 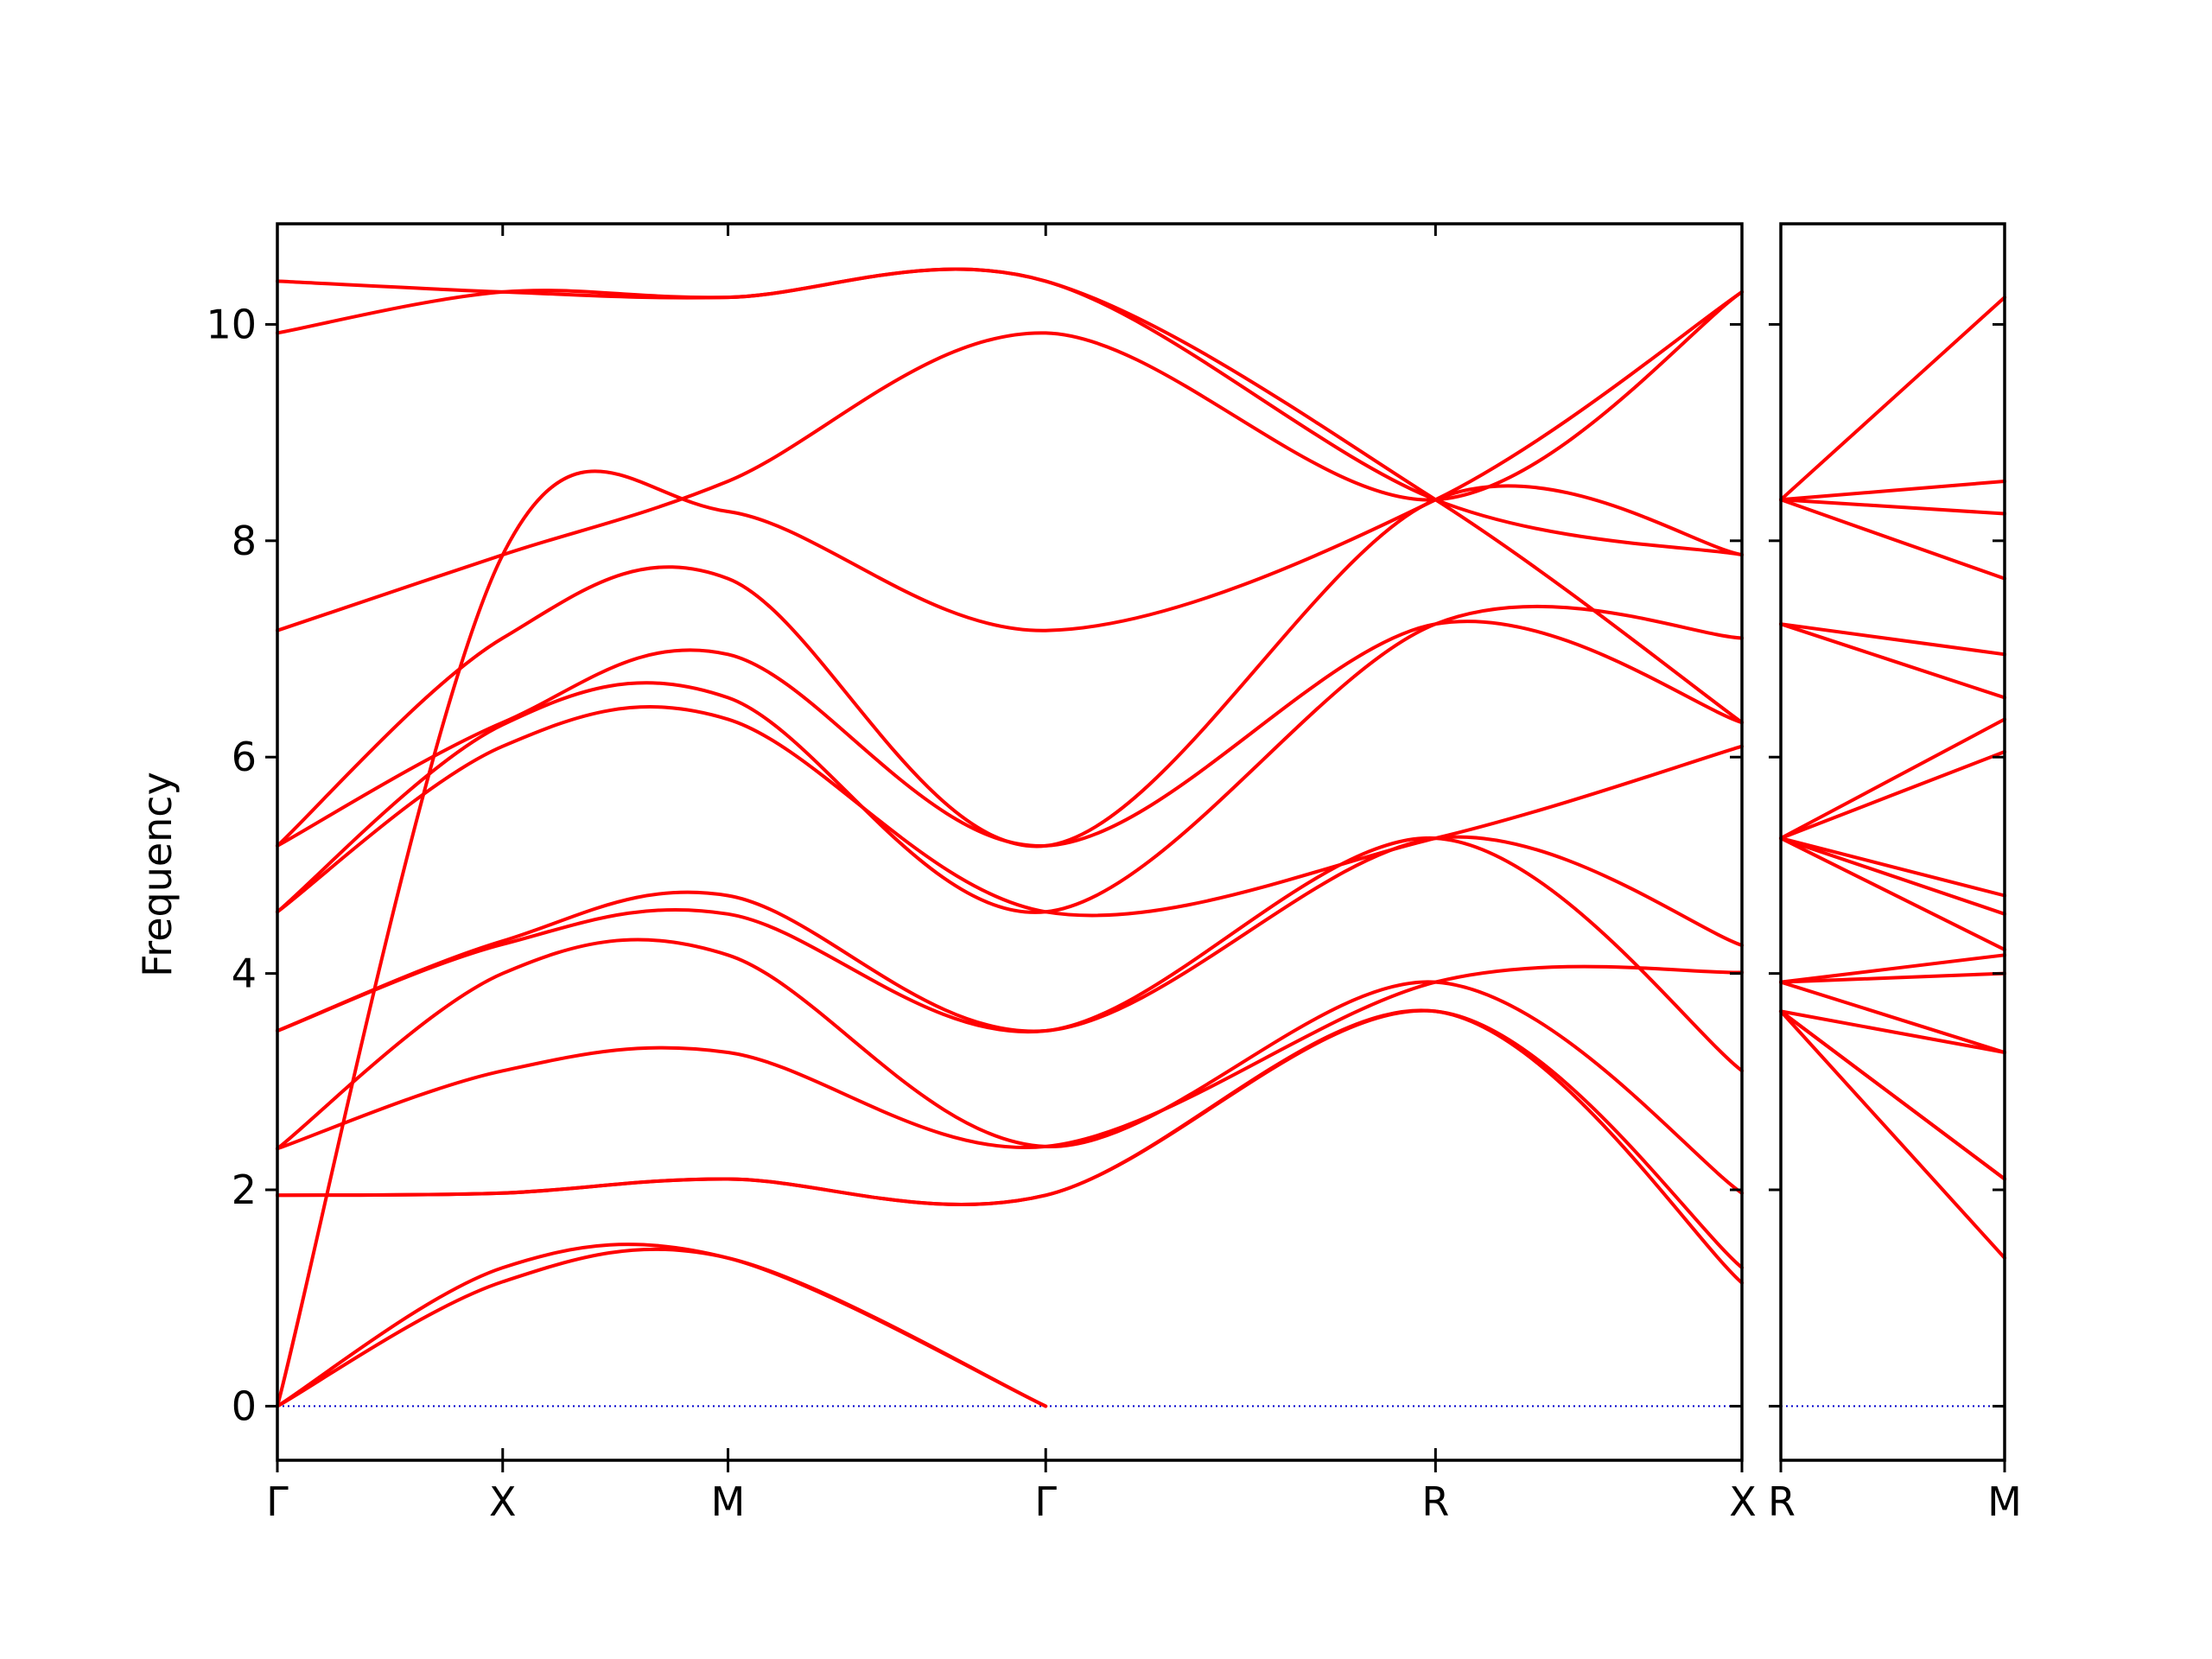 I want to click on y-tick-label: 2, so click(x=244, y=1189).